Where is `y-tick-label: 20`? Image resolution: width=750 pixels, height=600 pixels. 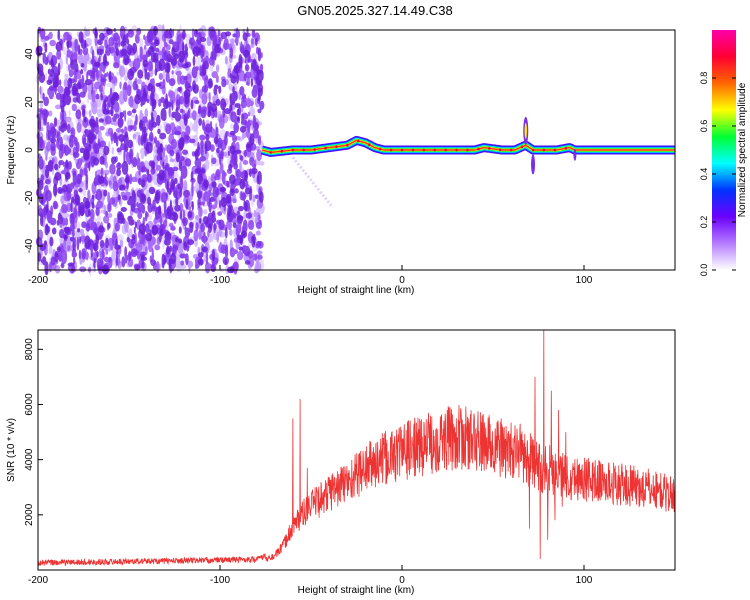 y-tick-label: 20 is located at coordinates (29, 102).